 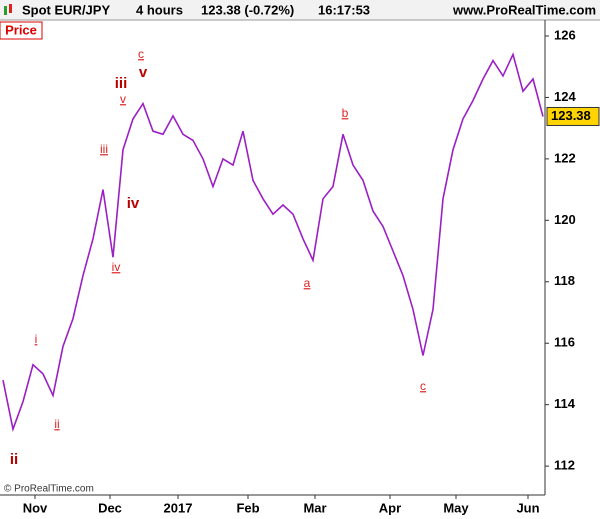 I want to click on panel-badge, so click(x=21, y=30).